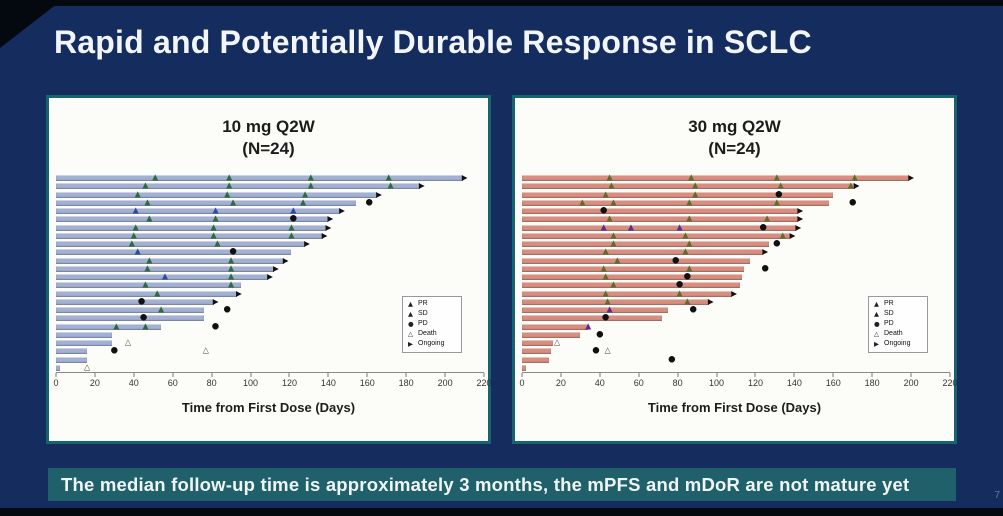  Describe the element at coordinates (56, 383) in the screenshot. I see `axis-tick-label: 0` at that location.